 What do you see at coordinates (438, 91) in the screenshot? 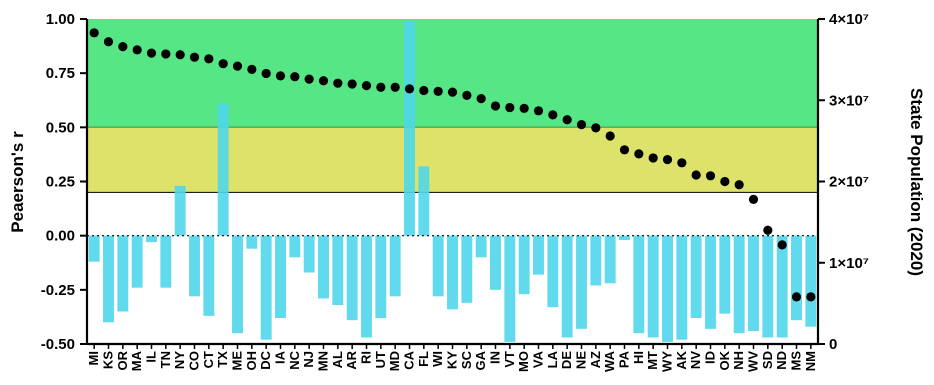
I see `point-WI` at bounding box center [438, 91].